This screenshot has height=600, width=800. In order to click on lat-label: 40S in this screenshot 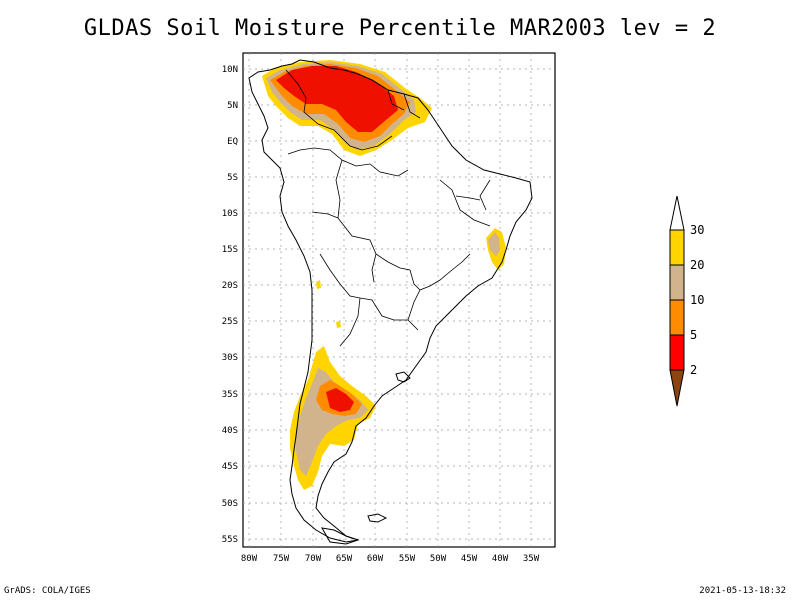, I will do `click(230, 431)`.